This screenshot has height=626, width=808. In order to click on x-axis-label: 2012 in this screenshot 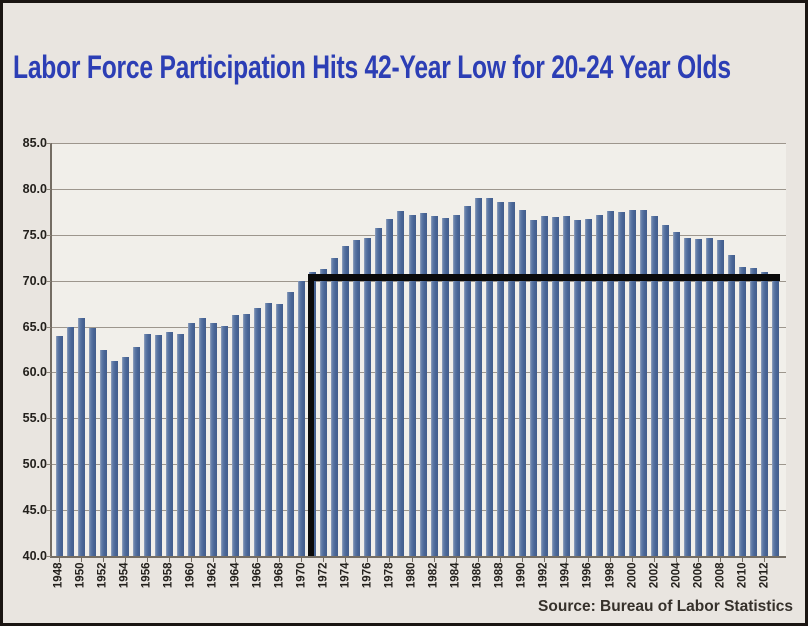, I will do `click(764, 575)`.